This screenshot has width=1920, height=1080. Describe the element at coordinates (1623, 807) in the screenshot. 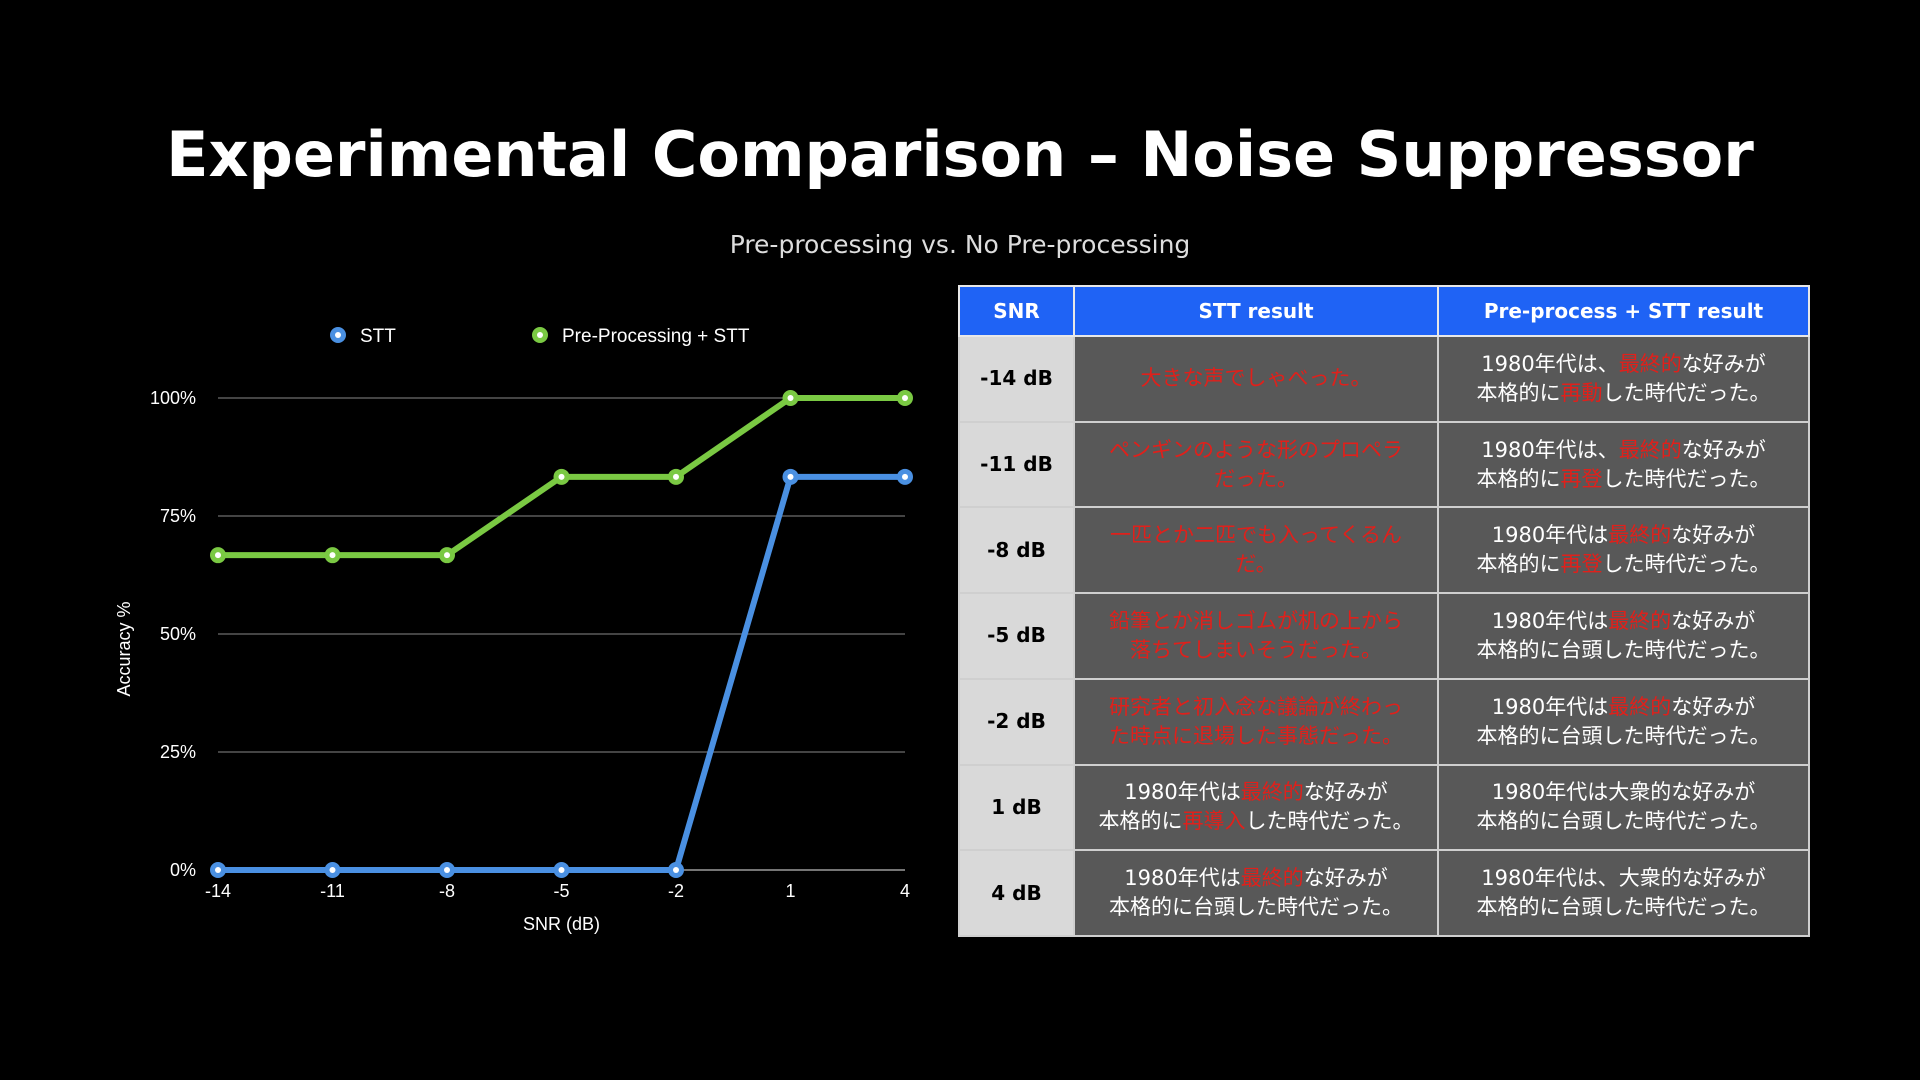

I see `preprocess-result-cell: 1980年代は大衆的な好みが 本格的に台頭した時代だった。` at that location.